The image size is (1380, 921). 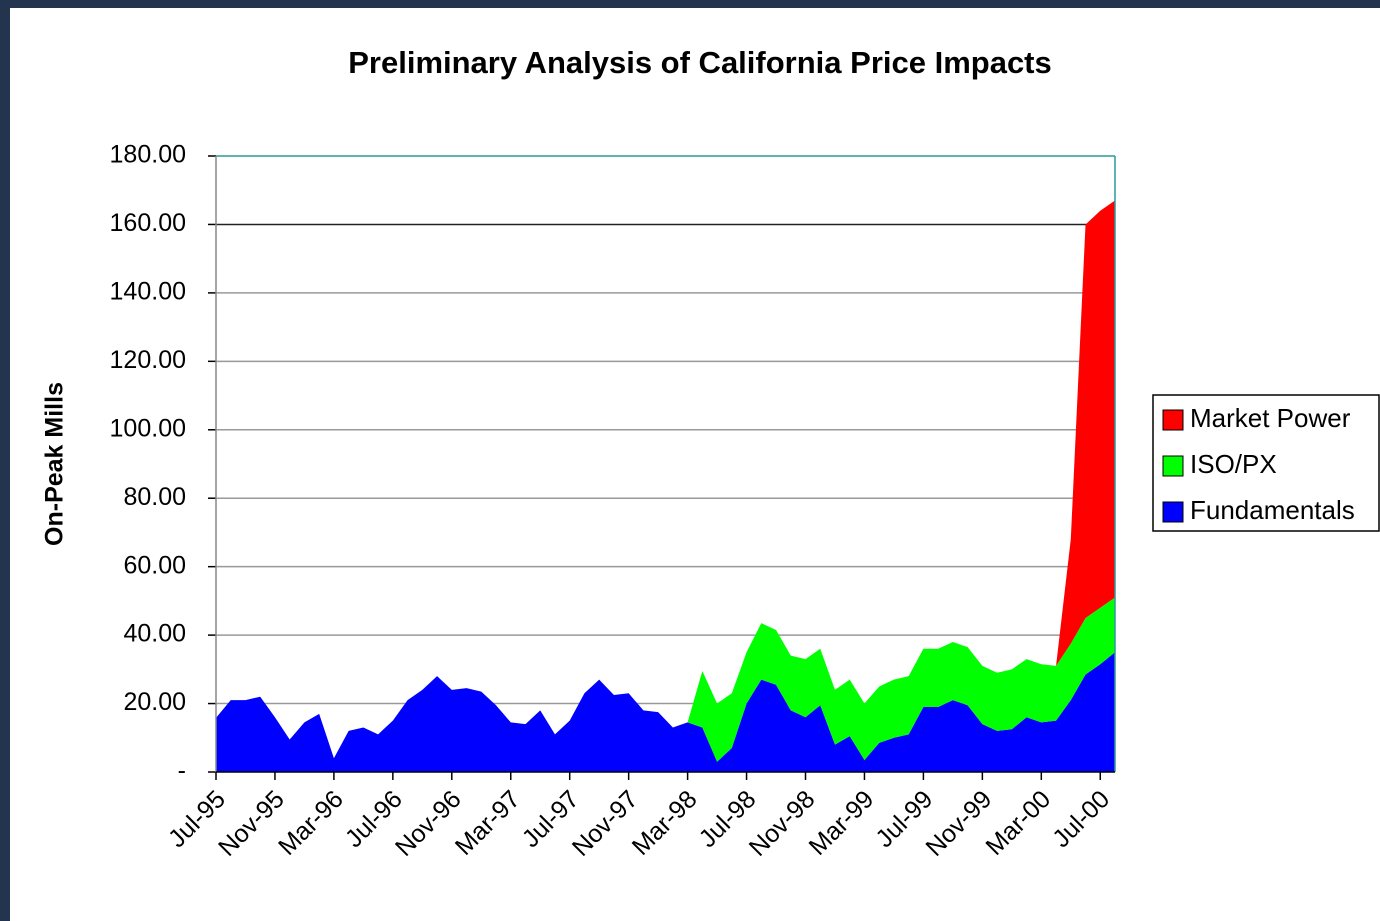 What do you see at coordinates (148, 360) in the screenshot?
I see `y-tick-label: 120.00` at bounding box center [148, 360].